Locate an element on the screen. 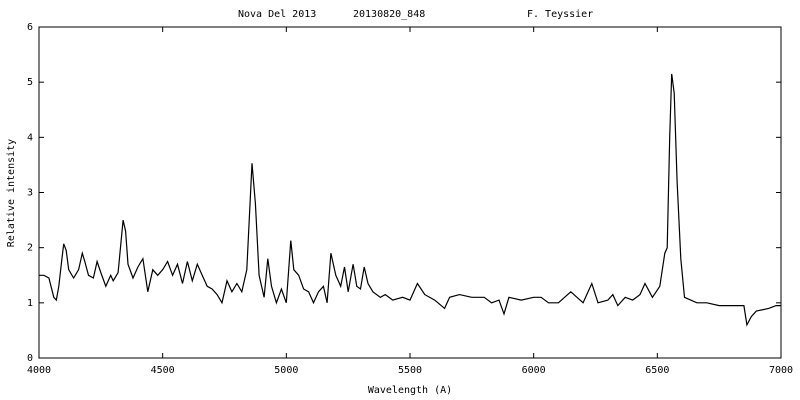 Image resolution: width=800 pixels, height=400 pixels. y-tick-label: 1 is located at coordinates (30, 303).